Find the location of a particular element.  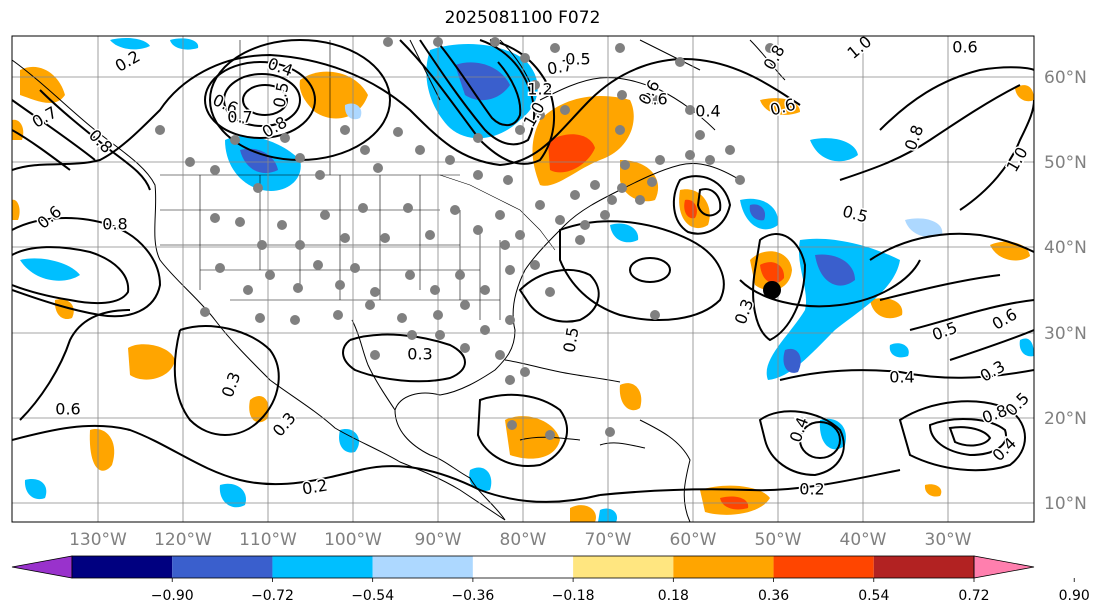

latitude-label: 60°N is located at coordinates (1065, 78).